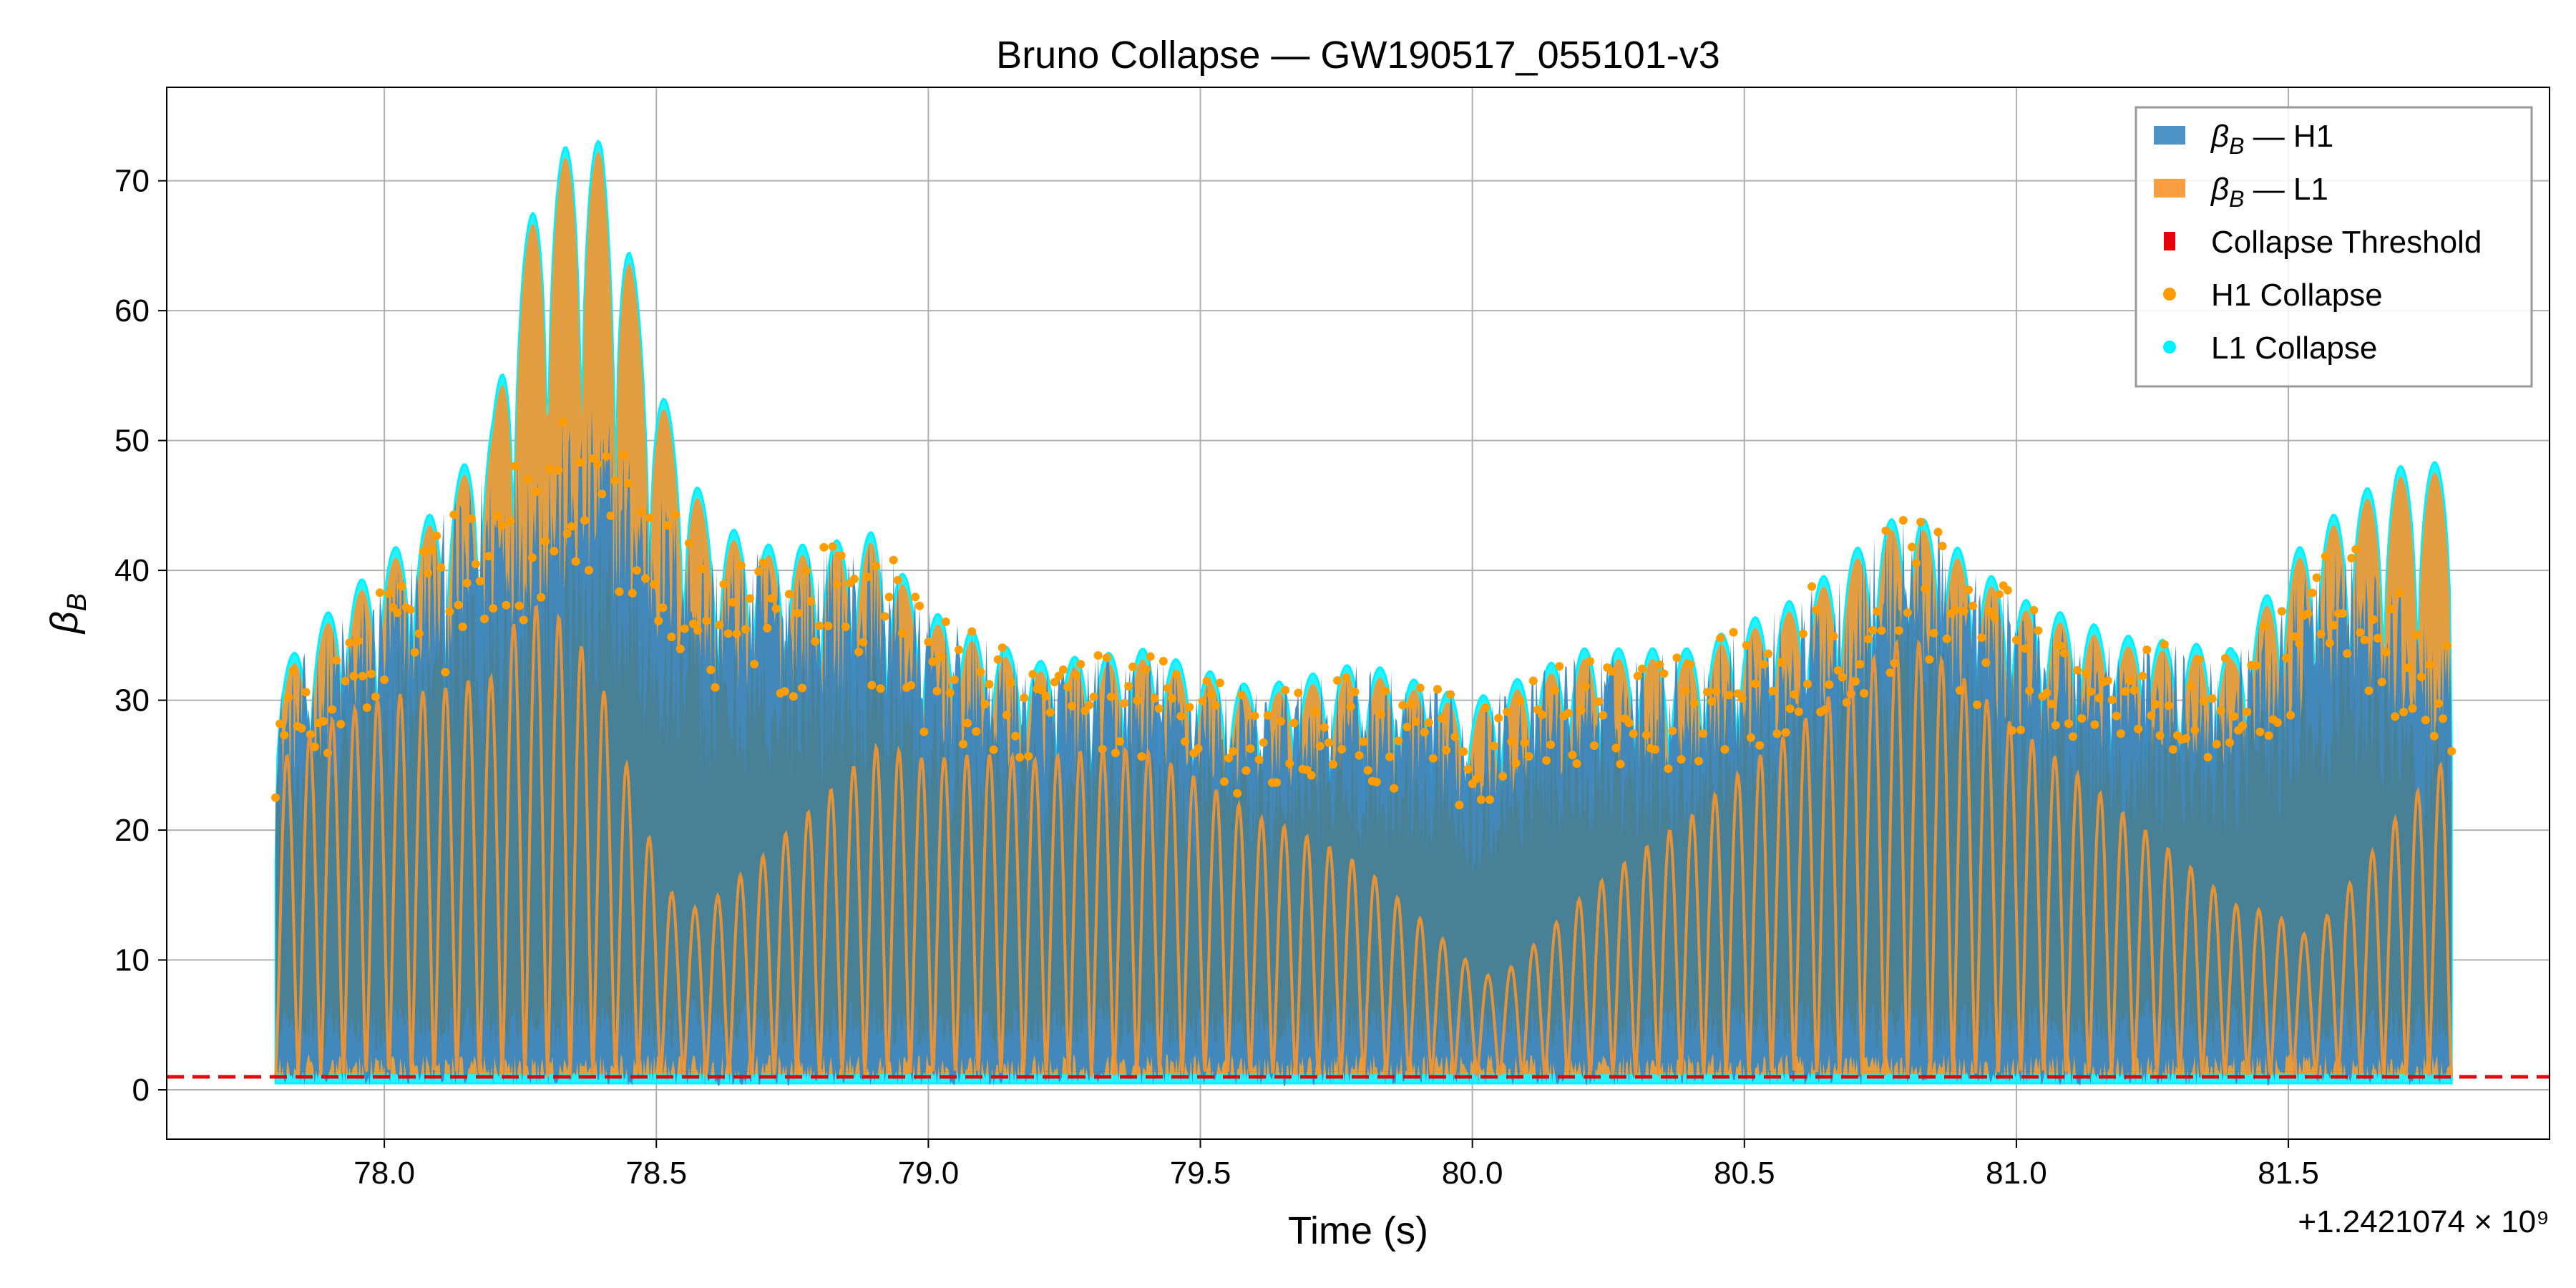 The height and width of the screenshot is (1288, 2576). I want to click on y-tick-label: 40, so click(132, 570).